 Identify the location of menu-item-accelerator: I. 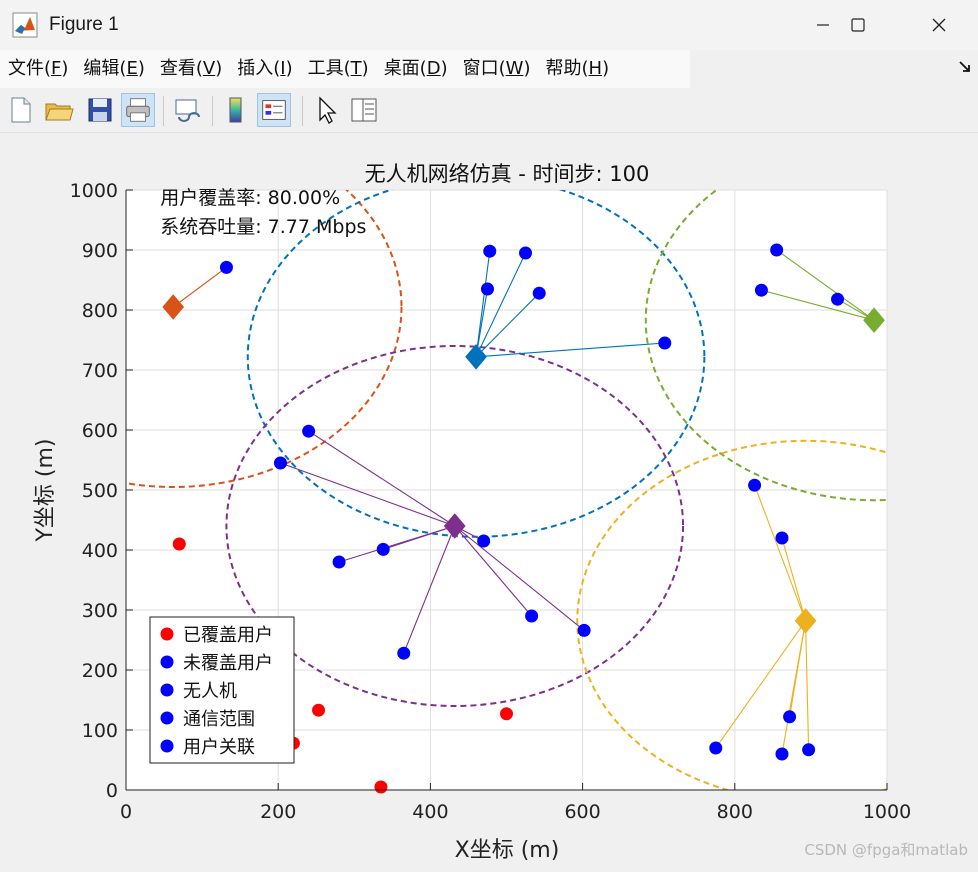
(283, 68).